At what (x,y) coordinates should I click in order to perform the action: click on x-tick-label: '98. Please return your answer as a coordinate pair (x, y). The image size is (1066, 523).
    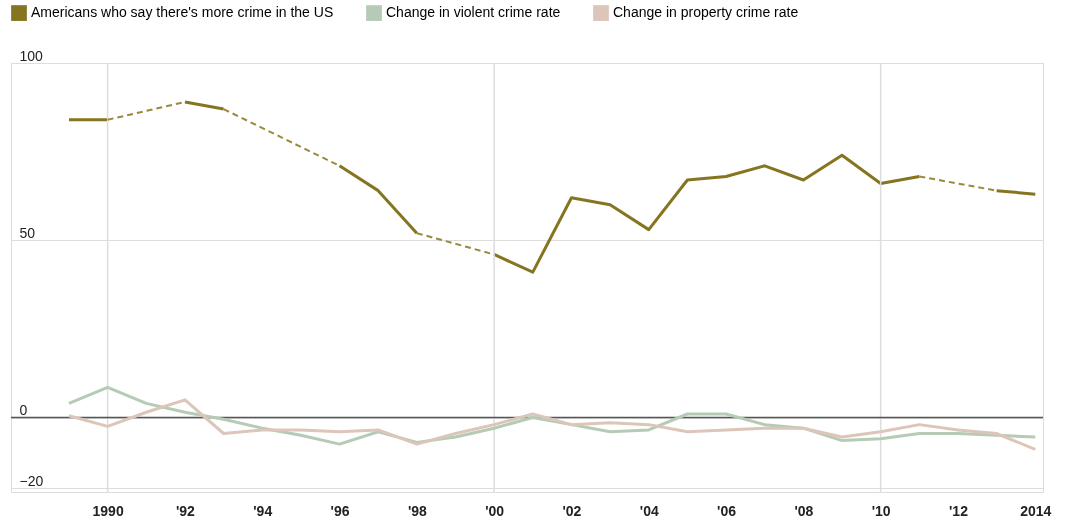
    Looking at the image, I should click on (417, 510).